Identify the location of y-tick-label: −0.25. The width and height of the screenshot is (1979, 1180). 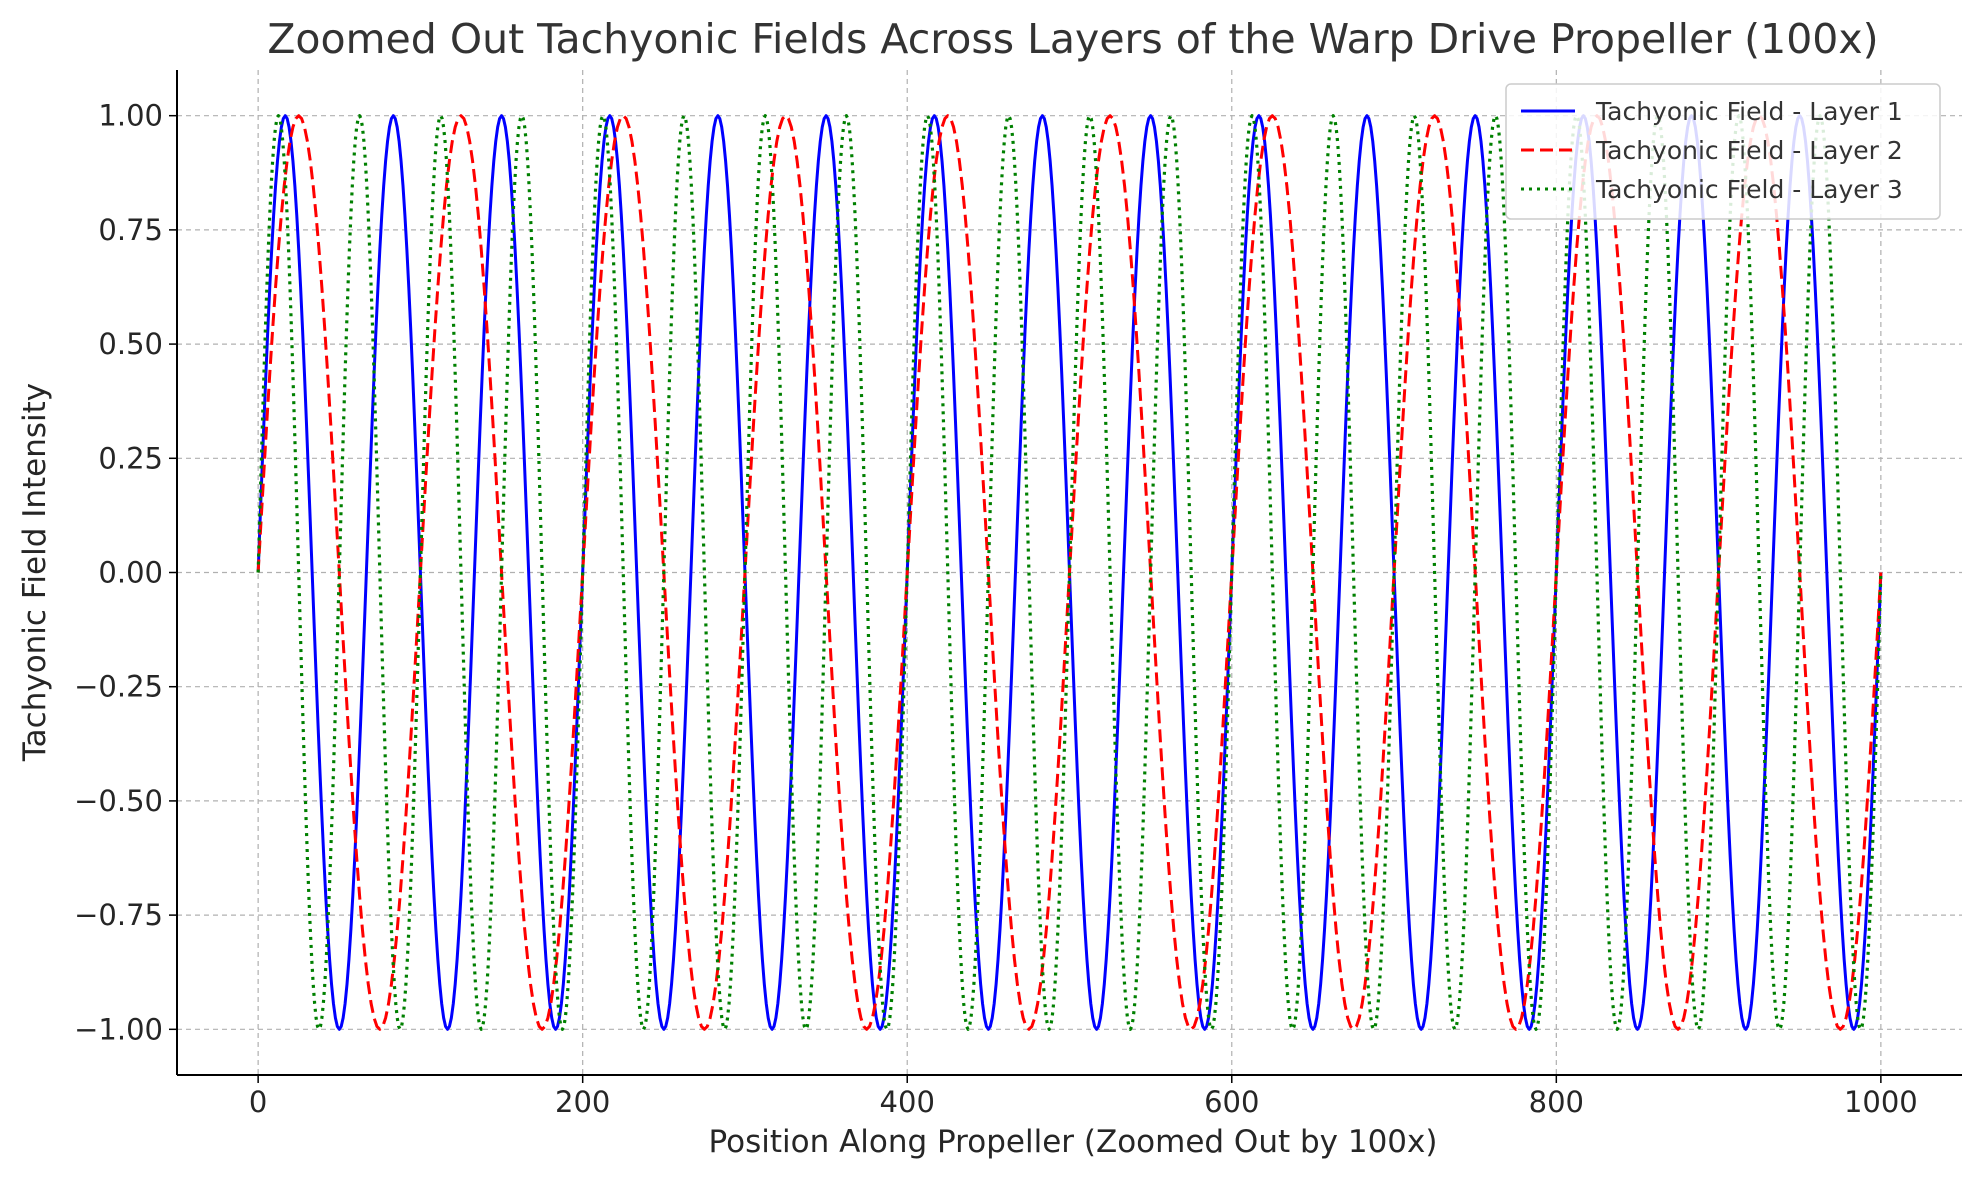
(118, 687).